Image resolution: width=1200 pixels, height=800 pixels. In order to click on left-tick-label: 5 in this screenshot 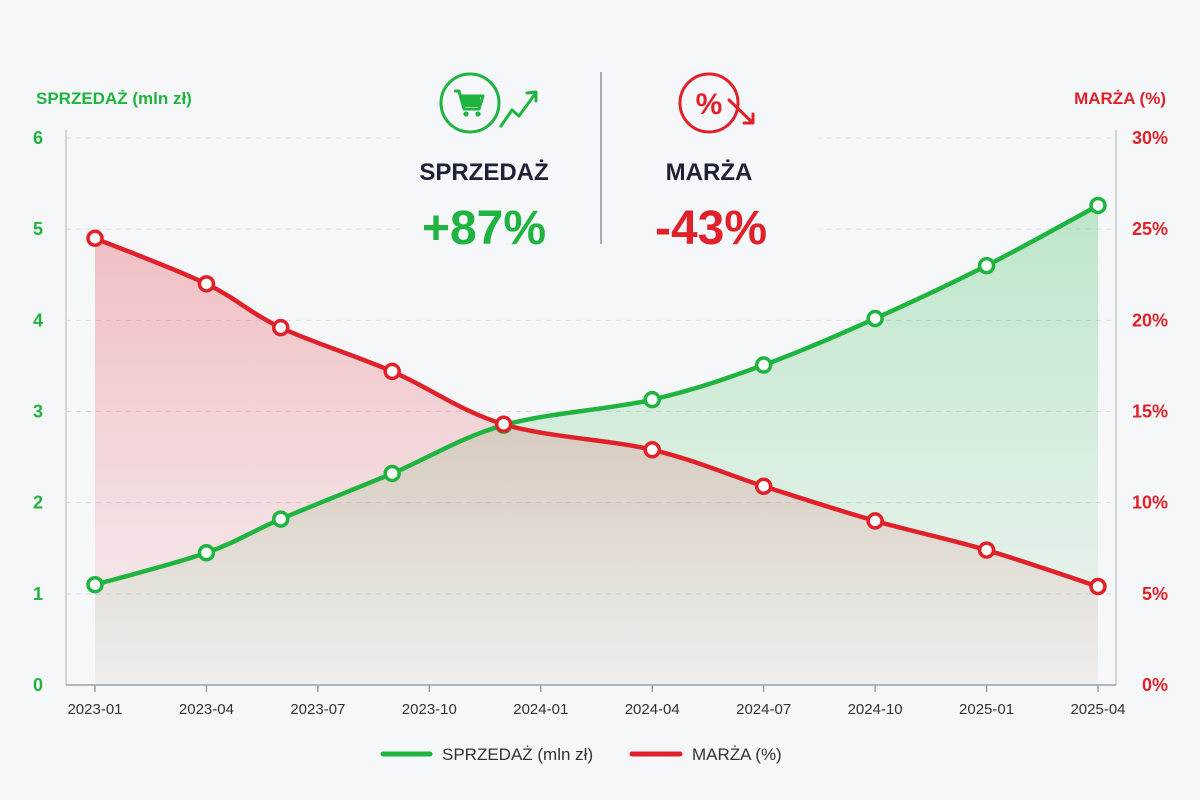, I will do `click(38, 229)`.